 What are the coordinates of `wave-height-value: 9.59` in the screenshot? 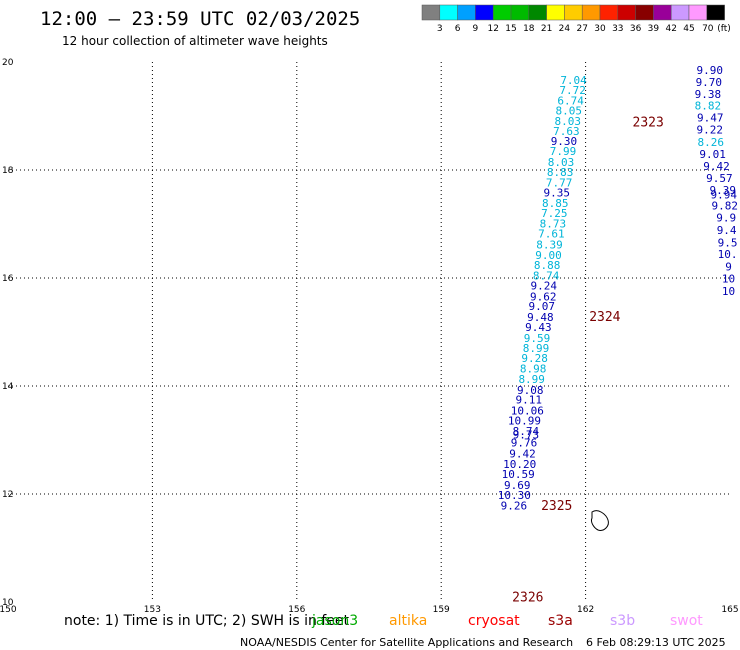 It's located at (537, 338).